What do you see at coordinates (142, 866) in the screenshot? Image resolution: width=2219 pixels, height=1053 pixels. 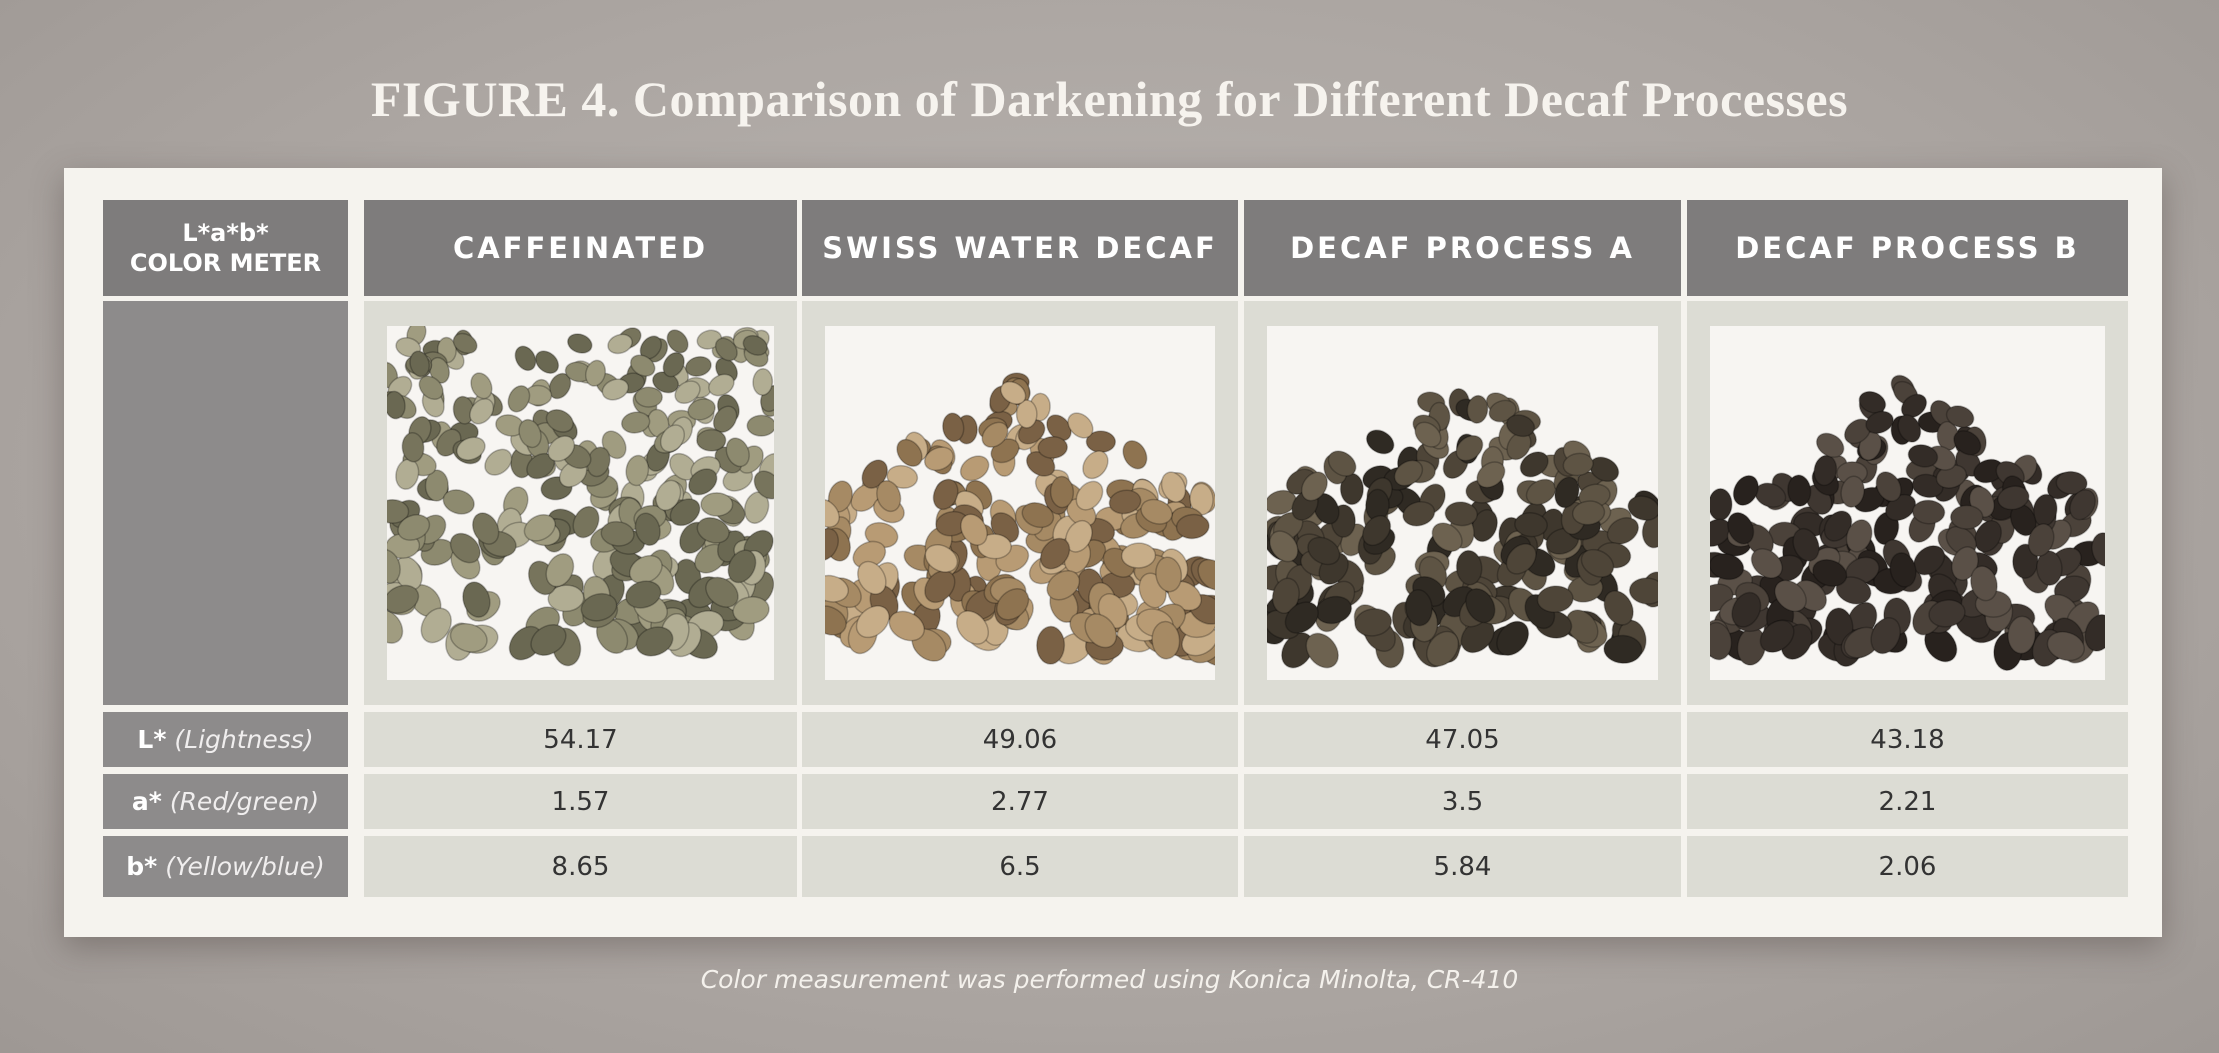 I see `row-symbol: b*` at bounding box center [142, 866].